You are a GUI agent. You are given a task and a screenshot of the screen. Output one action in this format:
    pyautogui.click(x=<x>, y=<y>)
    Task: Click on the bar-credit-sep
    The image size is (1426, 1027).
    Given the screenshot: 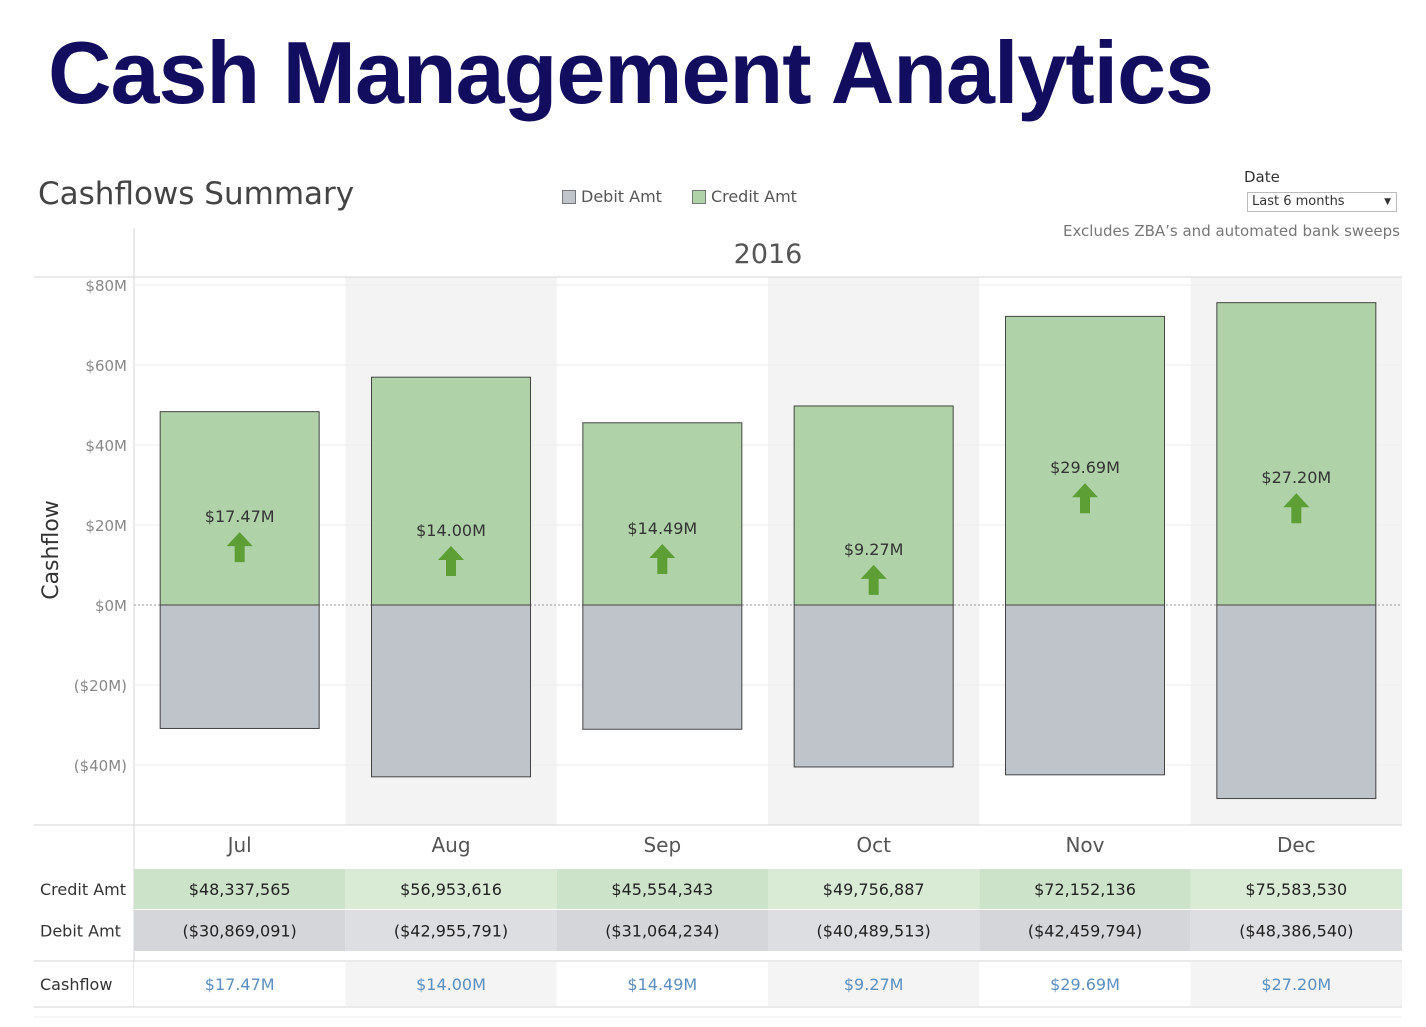 What is the action you would take?
    pyautogui.click(x=662, y=514)
    